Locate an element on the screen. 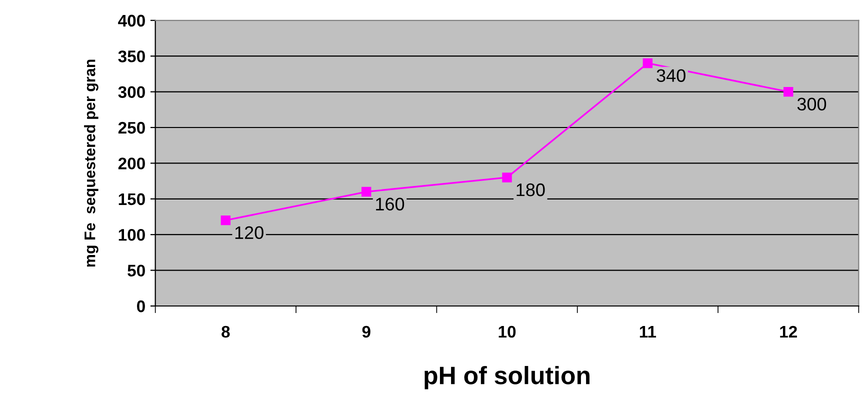 This screenshot has width=863, height=408. y-tick-label: 100 is located at coordinates (131, 235).